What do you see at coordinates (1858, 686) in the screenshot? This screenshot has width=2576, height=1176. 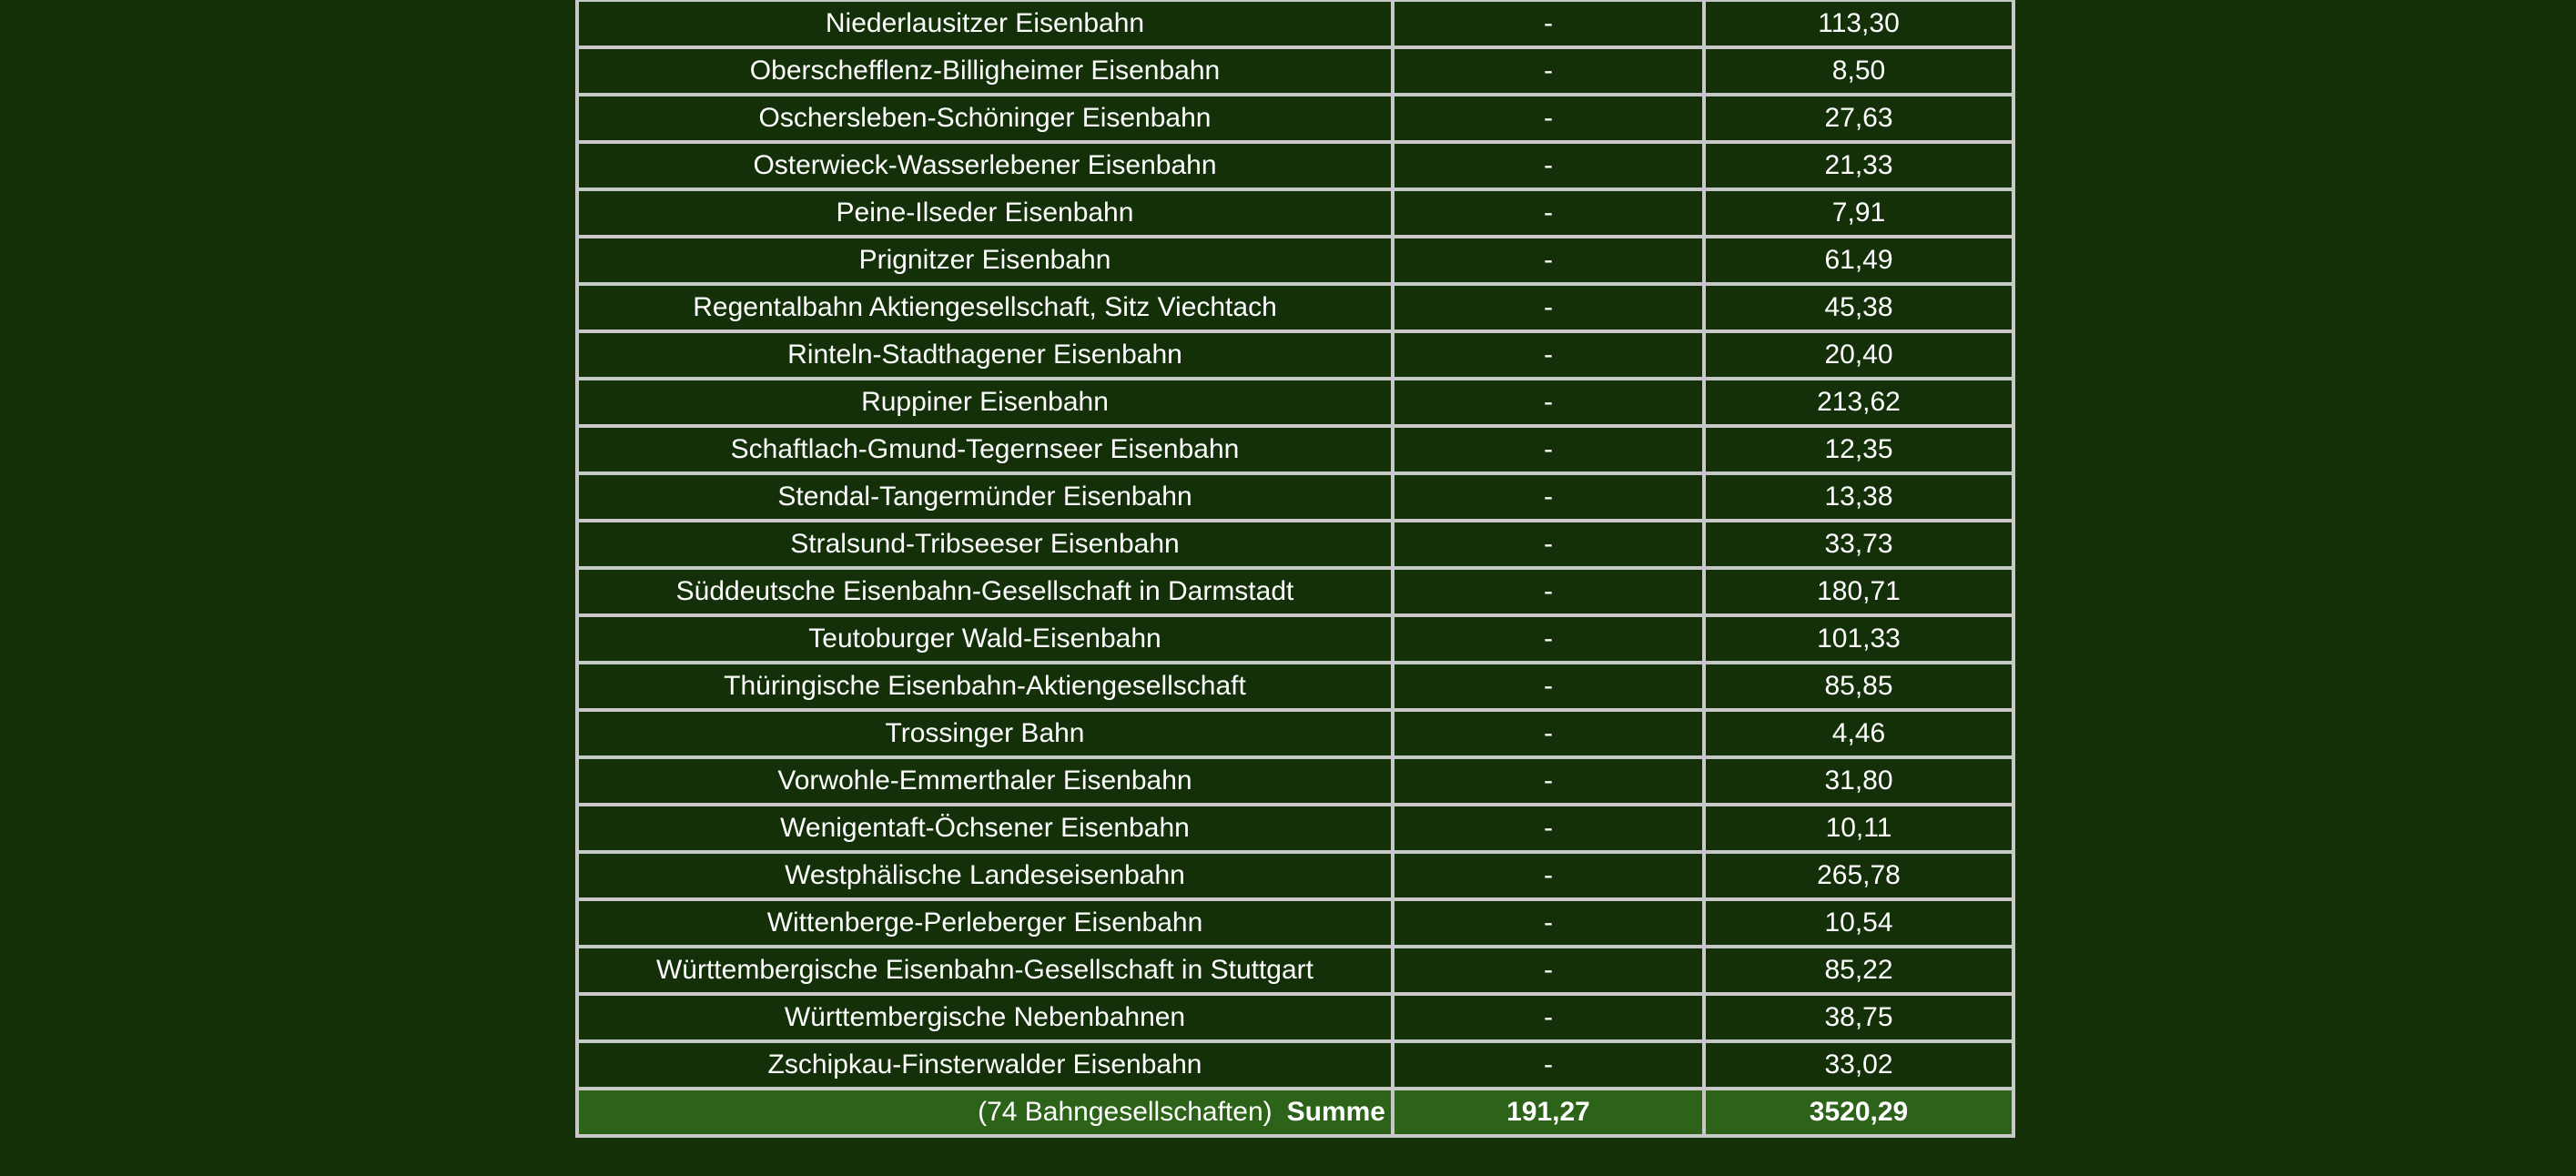 I see `value-cell-3: 85,85` at bounding box center [1858, 686].